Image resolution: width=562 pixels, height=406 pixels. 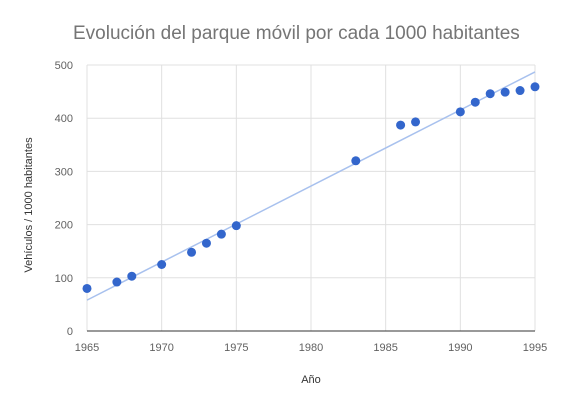 I want to click on x-tick-label: 1965, so click(x=87, y=348).